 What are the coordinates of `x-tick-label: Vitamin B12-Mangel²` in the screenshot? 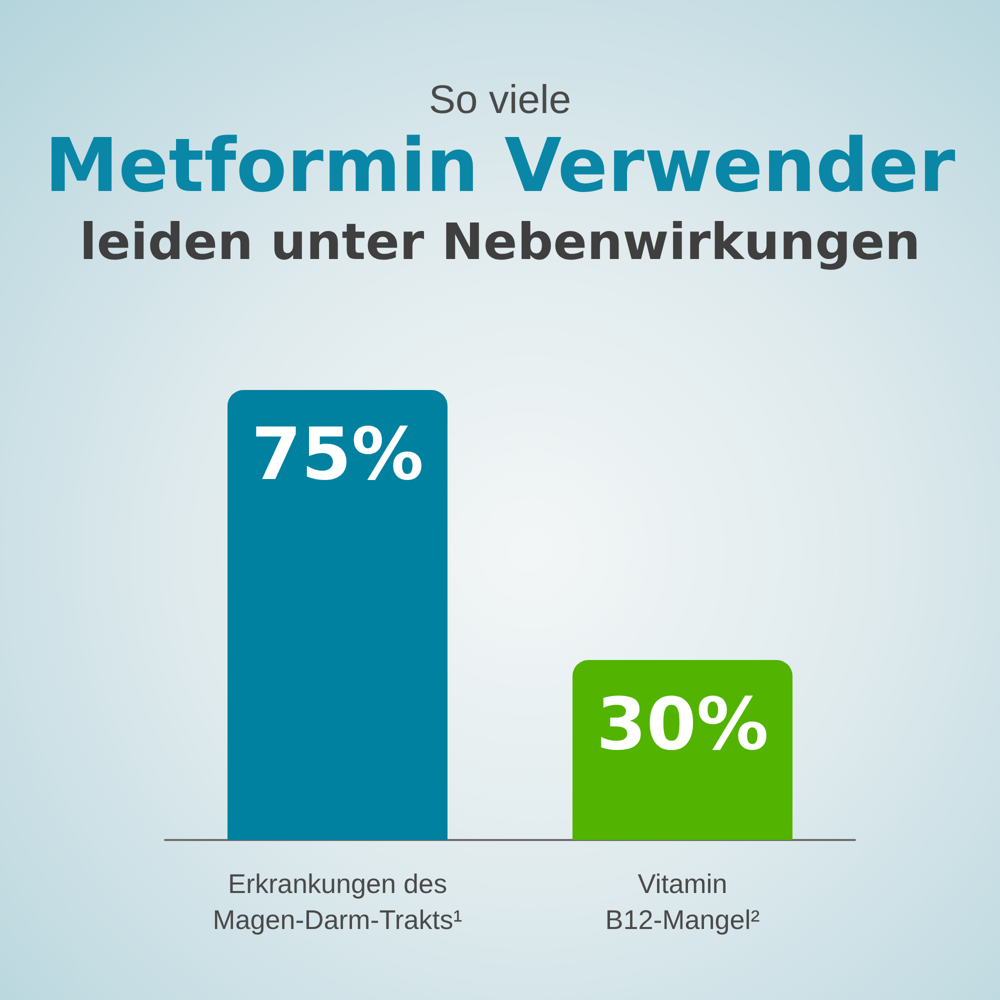 It's located at (682, 902).